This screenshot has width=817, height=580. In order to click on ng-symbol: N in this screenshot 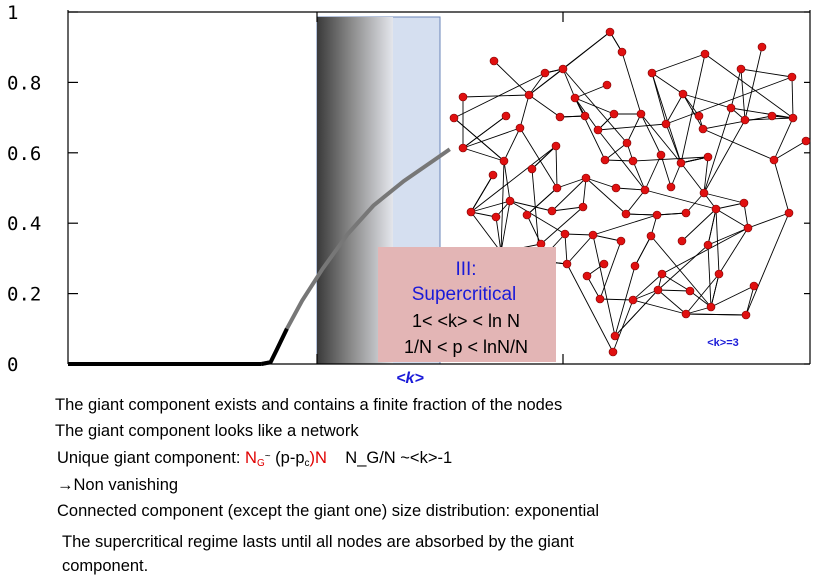, I will do `click(251, 458)`.